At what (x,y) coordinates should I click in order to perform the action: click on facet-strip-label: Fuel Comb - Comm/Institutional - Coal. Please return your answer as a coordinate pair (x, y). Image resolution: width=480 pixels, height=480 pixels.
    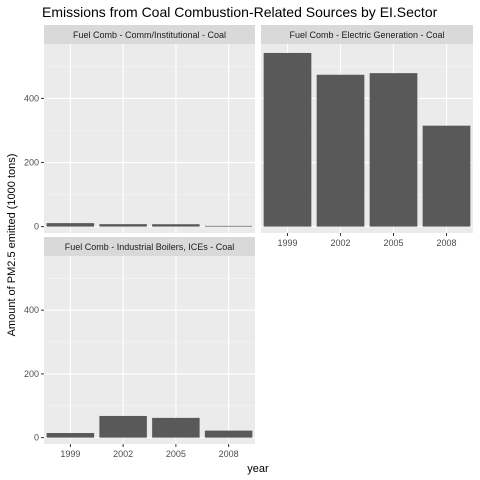
    Looking at the image, I should click on (149, 35).